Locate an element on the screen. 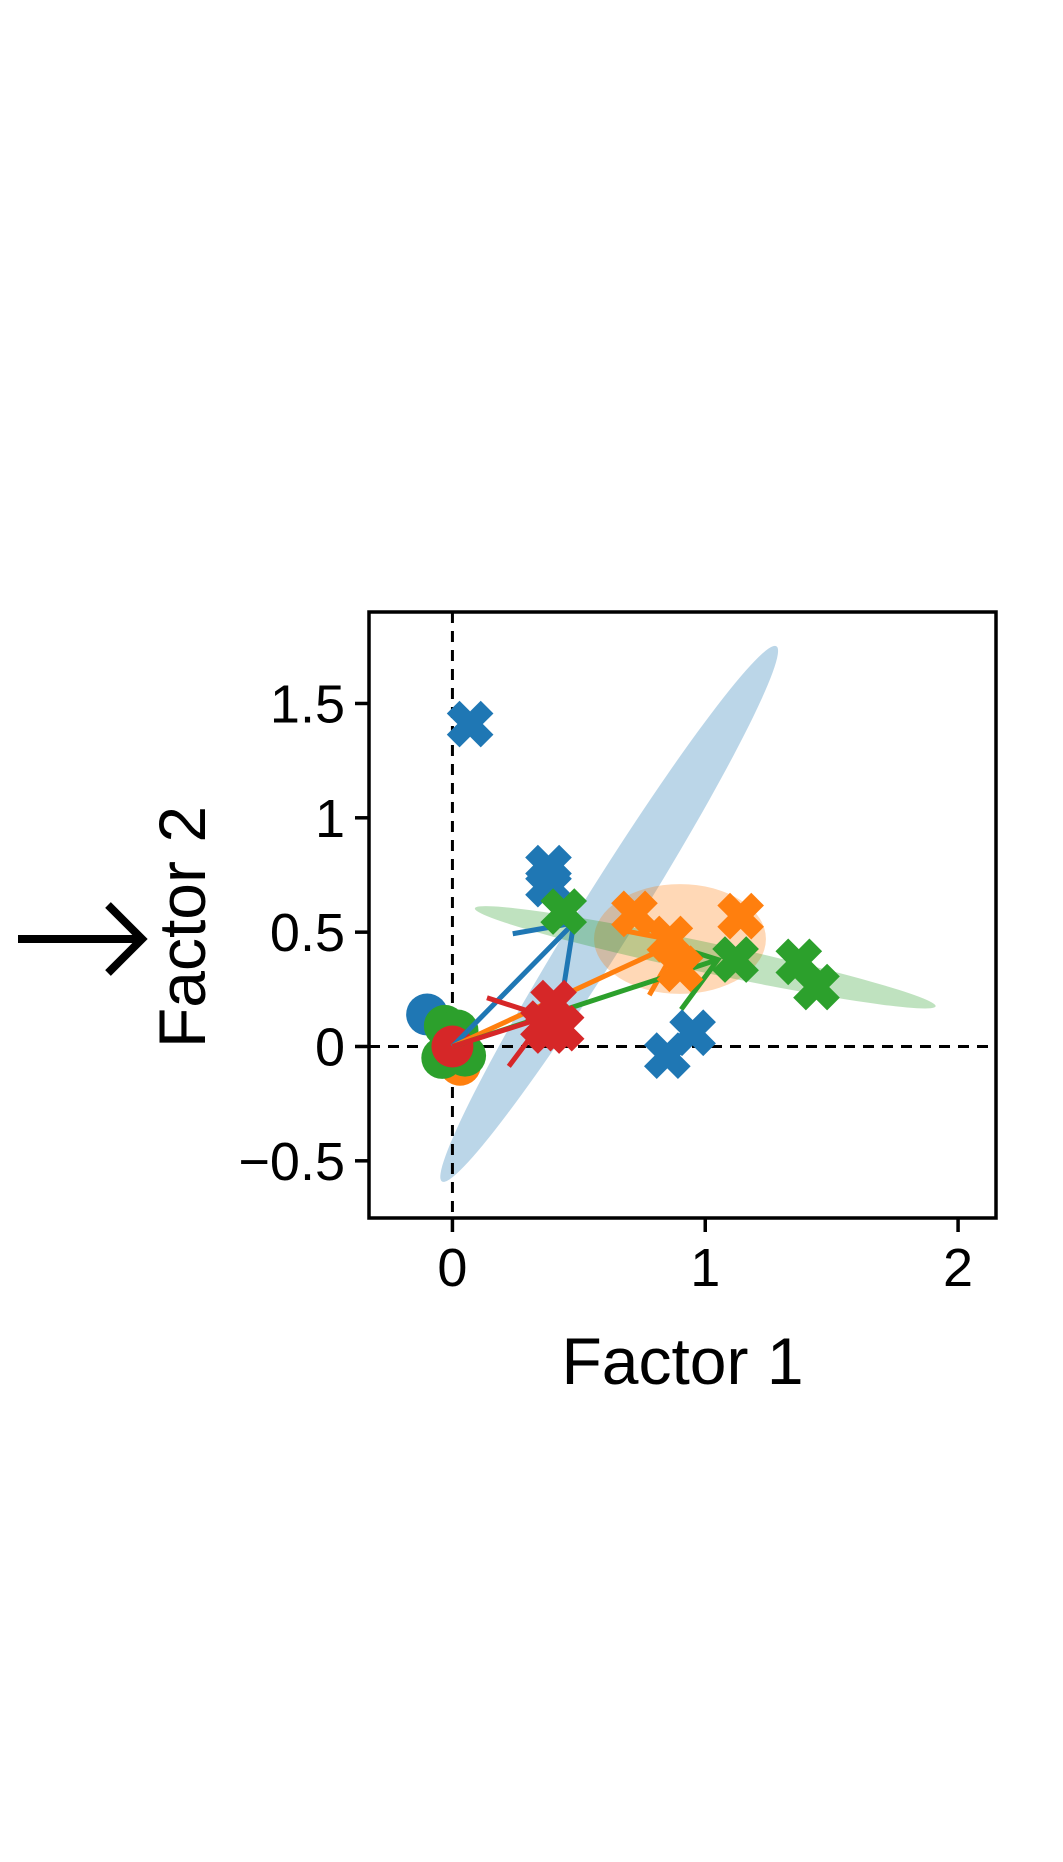 The height and width of the screenshot is (1862, 1063). y-tick-label: 1 is located at coordinates (330, 819).